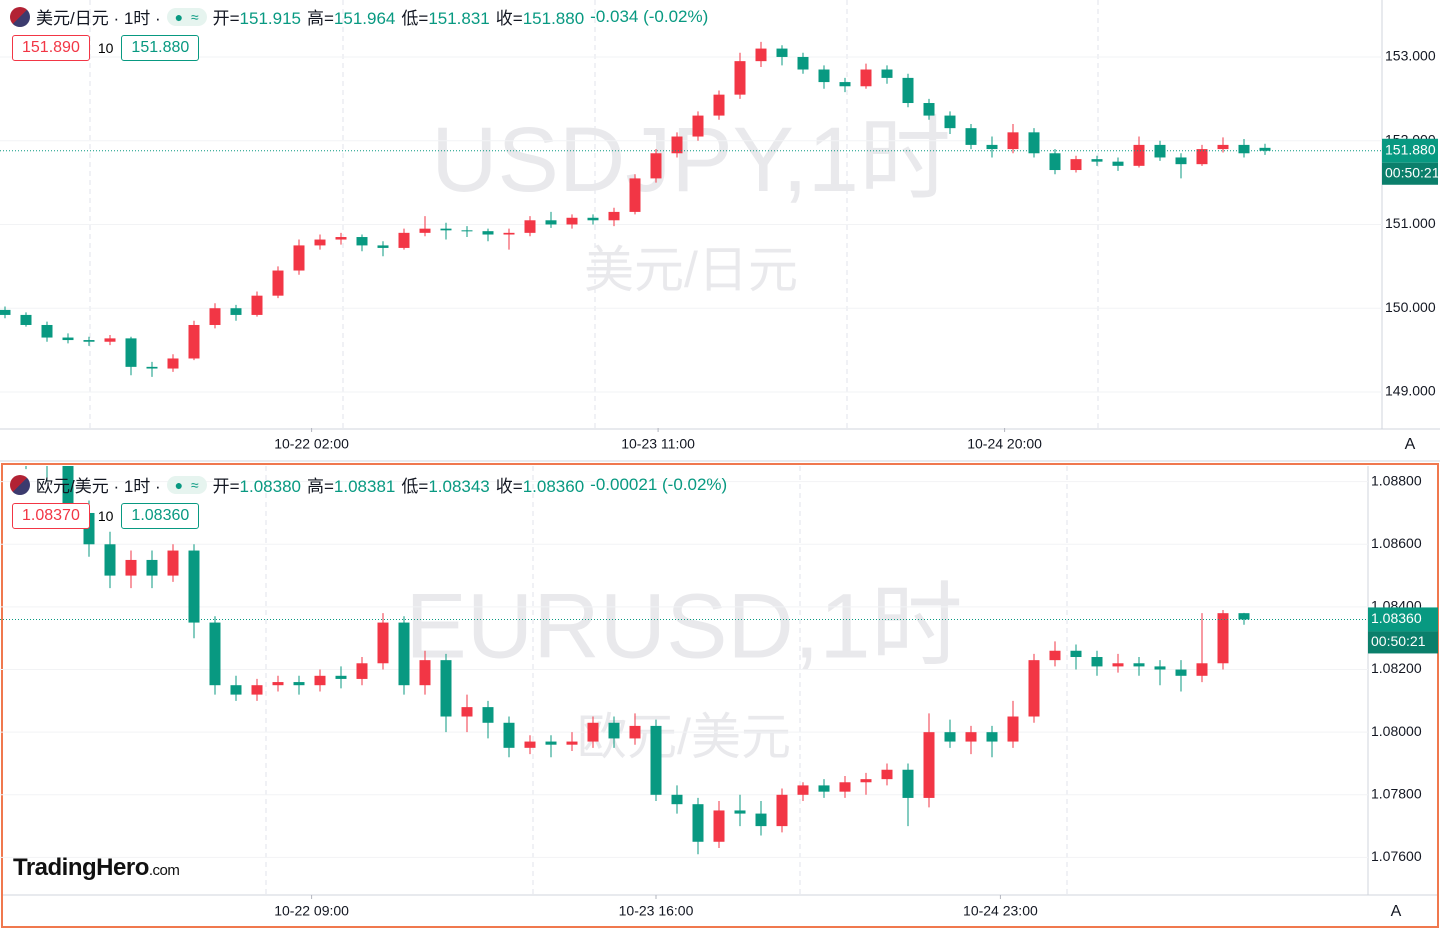 Image resolution: width=1440 pixels, height=929 pixels. Describe the element at coordinates (1410, 444) in the screenshot. I see `axis-mode-button: A` at that location.